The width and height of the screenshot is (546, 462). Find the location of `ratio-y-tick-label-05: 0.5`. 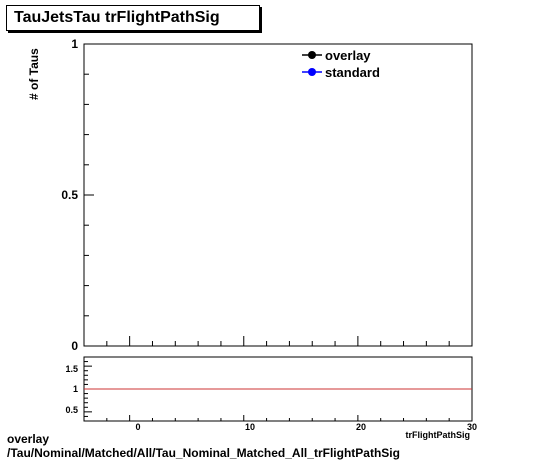

ratio-y-tick-label-05: 0.5 is located at coordinates (71, 410).